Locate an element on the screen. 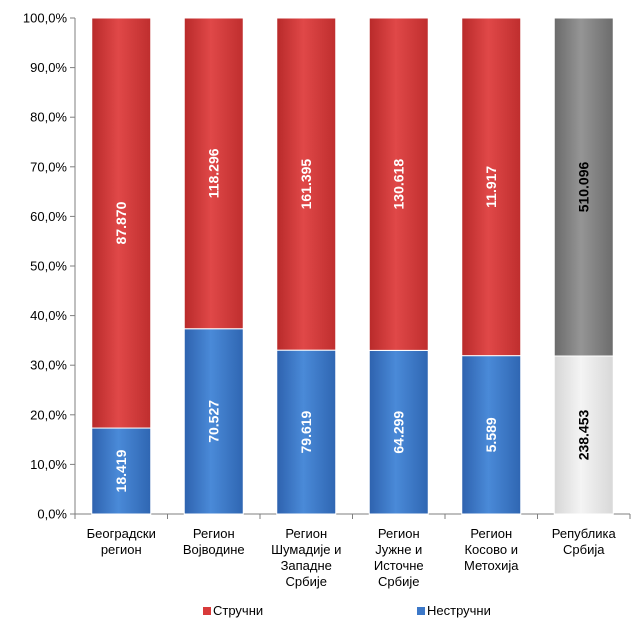  legend-label: Нестручни is located at coordinates (459, 610).